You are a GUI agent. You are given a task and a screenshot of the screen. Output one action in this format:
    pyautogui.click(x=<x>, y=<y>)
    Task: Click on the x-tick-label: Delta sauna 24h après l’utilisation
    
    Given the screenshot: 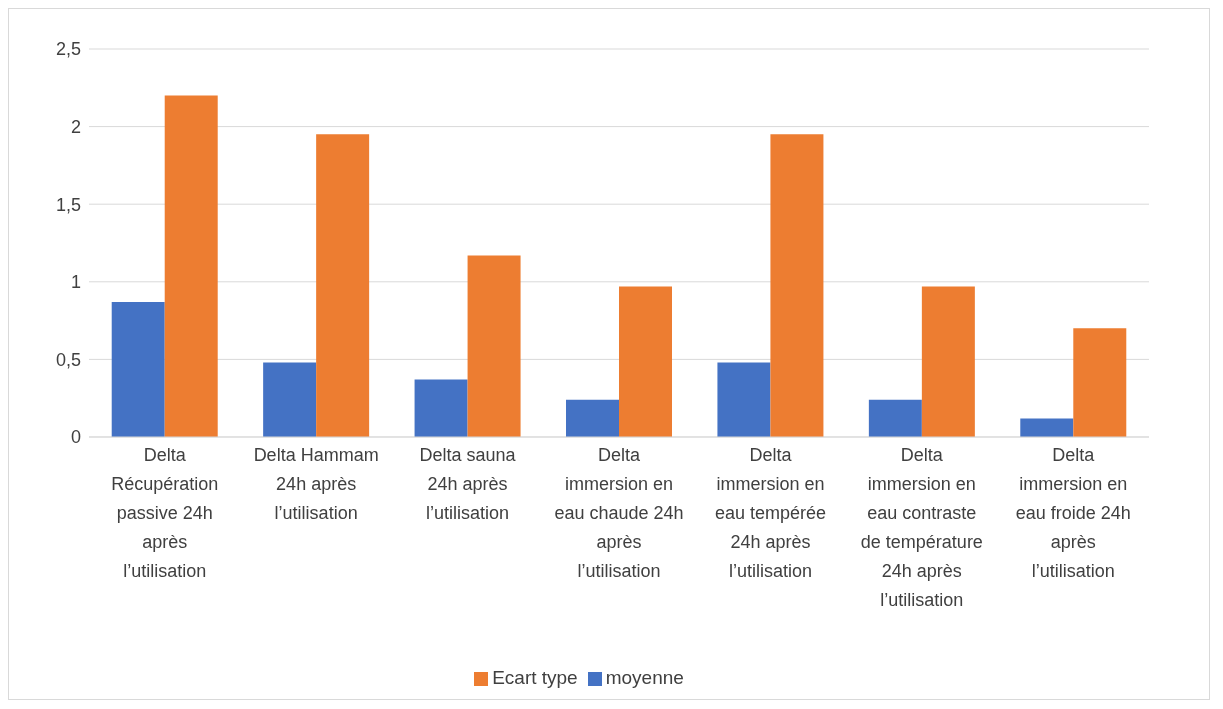 What is the action you would take?
    pyautogui.click(x=468, y=484)
    